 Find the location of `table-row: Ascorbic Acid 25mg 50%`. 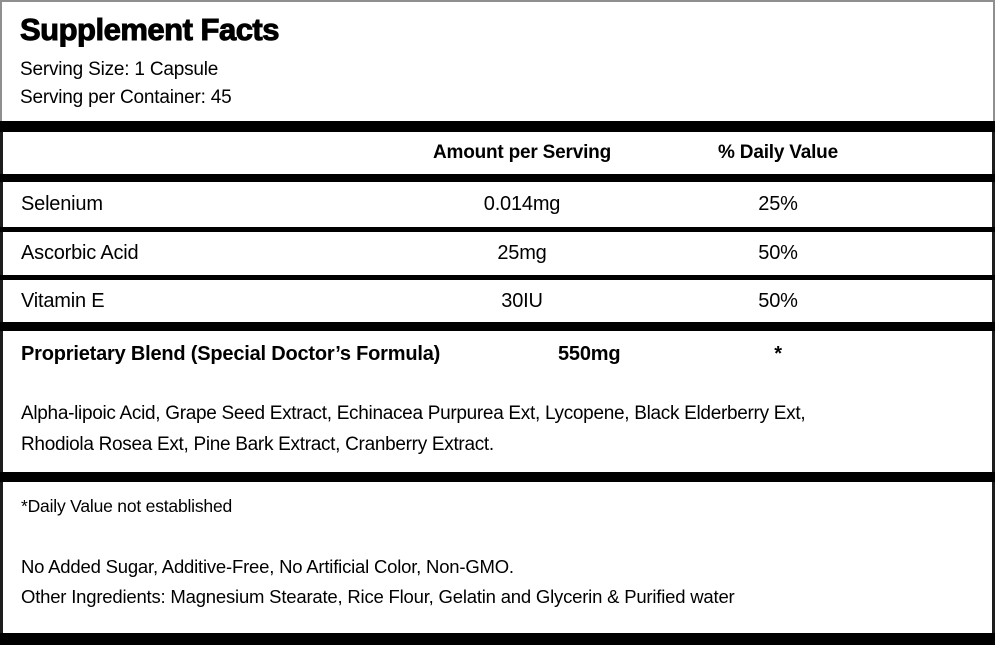

table-row: Ascorbic Acid 25mg 50% is located at coordinates (497, 253).